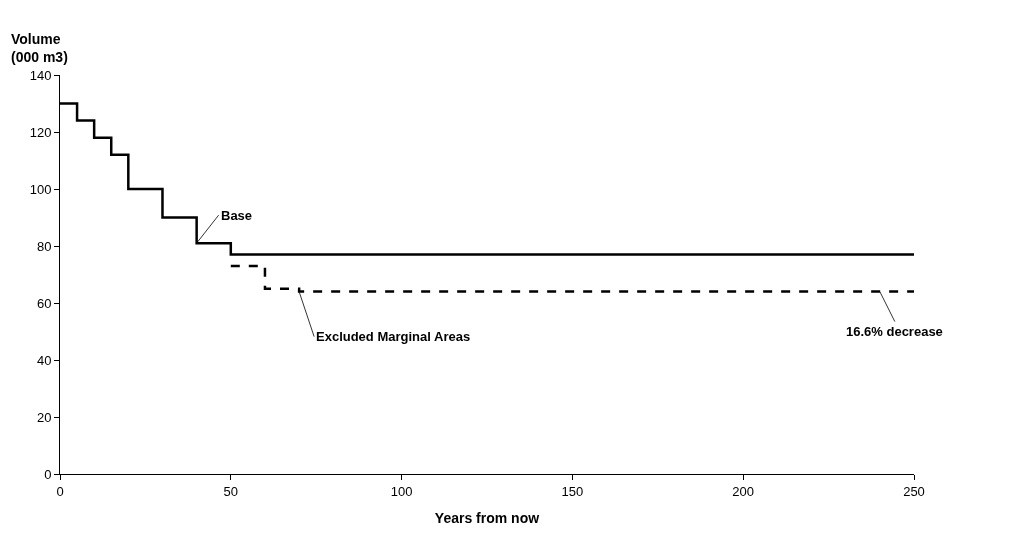  What do you see at coordinates (894, 331) in the screenshot?
I see `annotation: 16.6% decrease` at bounding box center [894, 331].